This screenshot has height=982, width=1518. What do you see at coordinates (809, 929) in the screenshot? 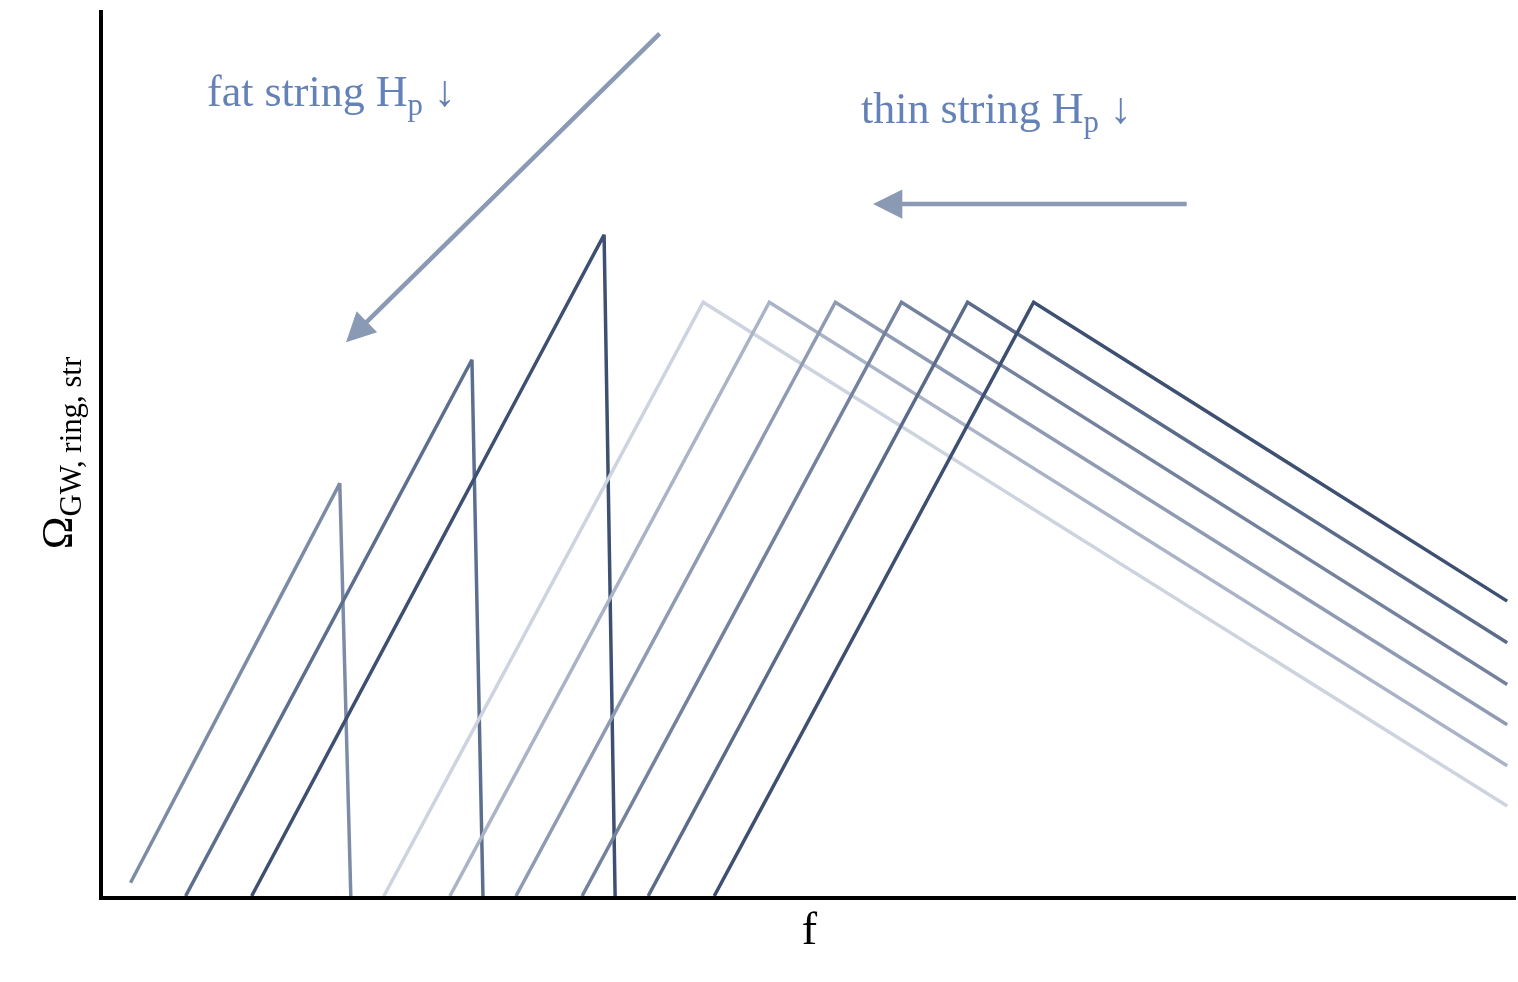
I see `x-axis-title: f` at bounding box center [809, 929].